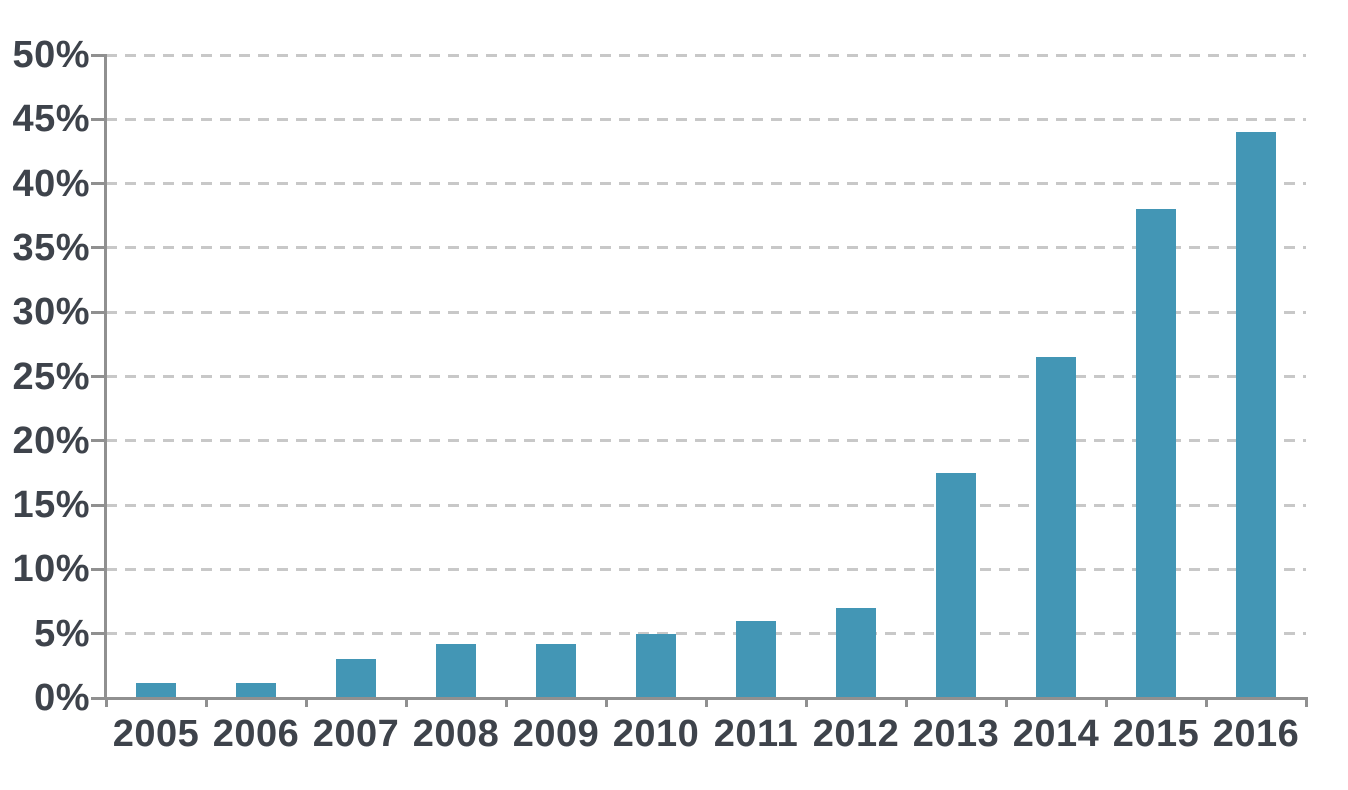 This screenshot has height=790, width=1348. Describe the element at coordinates (156, 690) in the screenshot. I see `bar-2005` at that location.